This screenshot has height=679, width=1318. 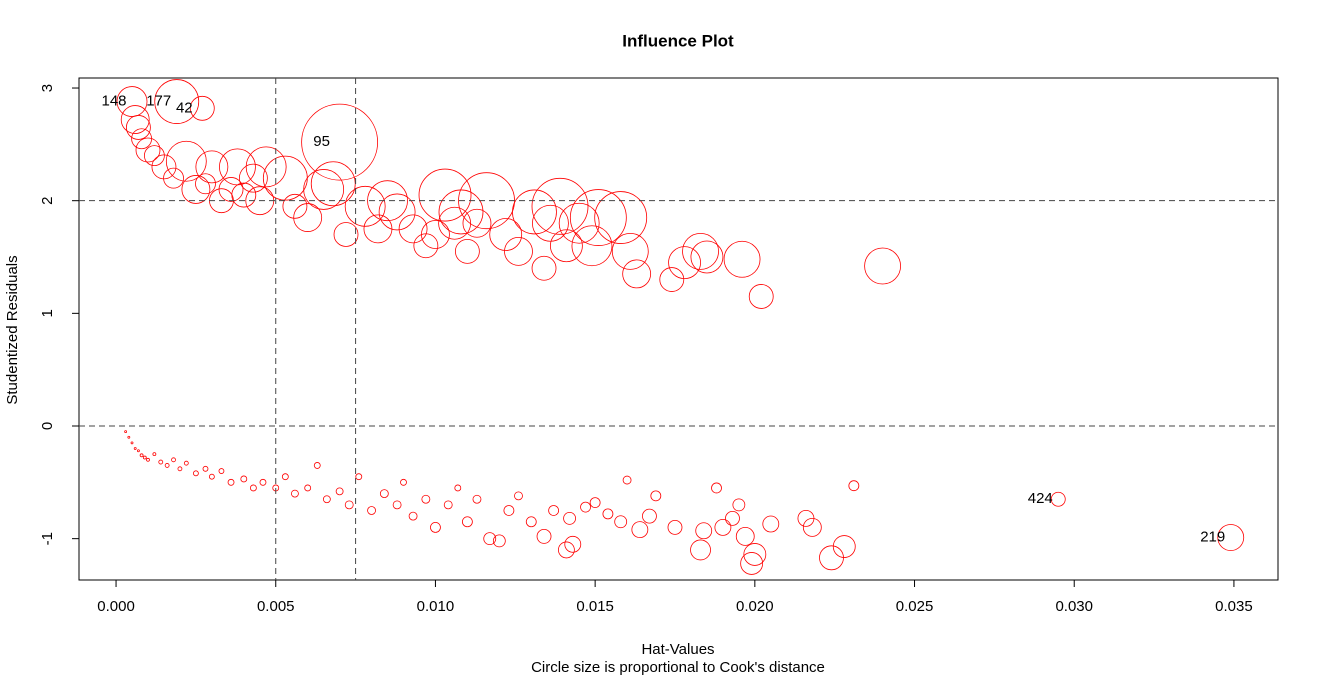 What do you see at coordinates (678, 40) in the screenshot?
I see `chart-title: Influence Plot` at bounding box center [678, 40].